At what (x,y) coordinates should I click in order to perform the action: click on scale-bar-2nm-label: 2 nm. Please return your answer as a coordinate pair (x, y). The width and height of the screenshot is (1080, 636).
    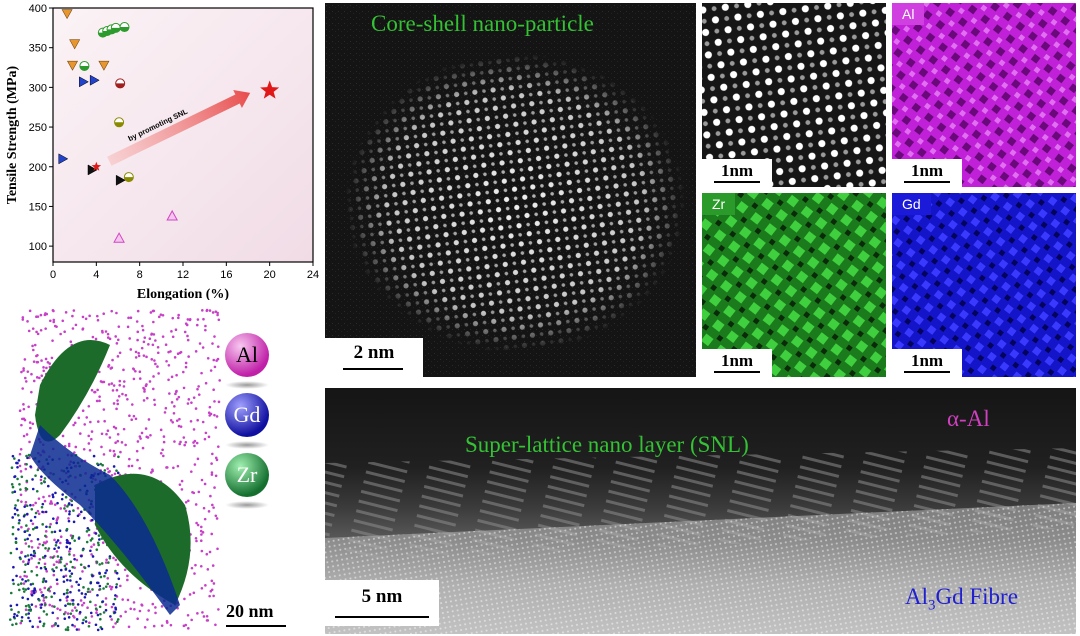
    Looking at the image, I should click on (374, 352).